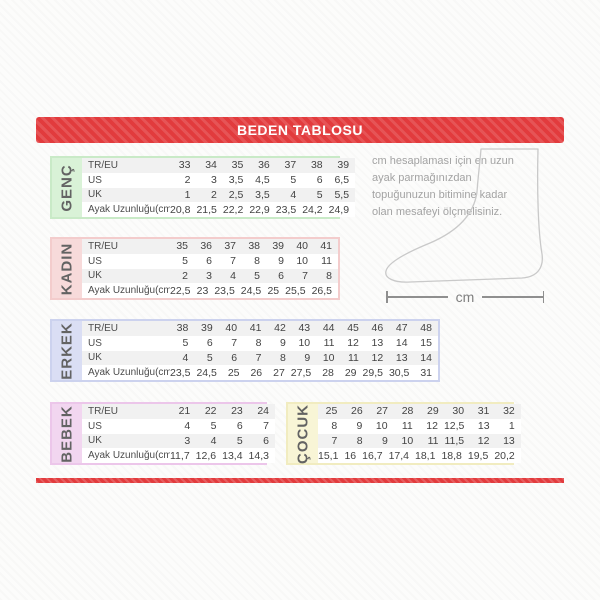 The image size is (600, 600). What do you see at coordinates (206, 246) in the screenshot?
I see `table-cell: 36` at bounding box center [206, 246].